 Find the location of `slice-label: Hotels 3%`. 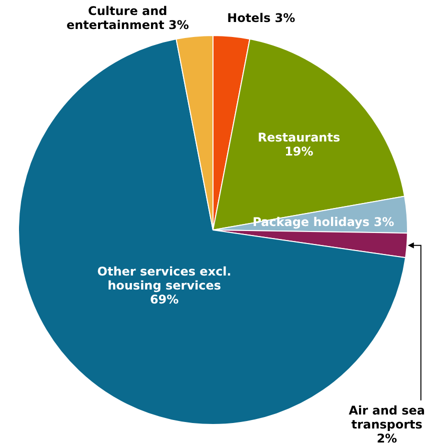

slice-label: Hotels 3% is located at coordinates (261, 18).